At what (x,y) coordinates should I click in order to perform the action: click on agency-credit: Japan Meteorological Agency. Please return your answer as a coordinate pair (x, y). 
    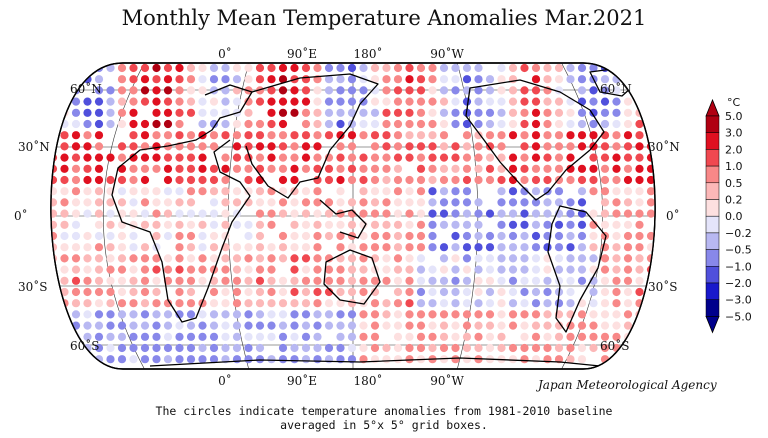
    Looking at the image, I should click on (627, 385).